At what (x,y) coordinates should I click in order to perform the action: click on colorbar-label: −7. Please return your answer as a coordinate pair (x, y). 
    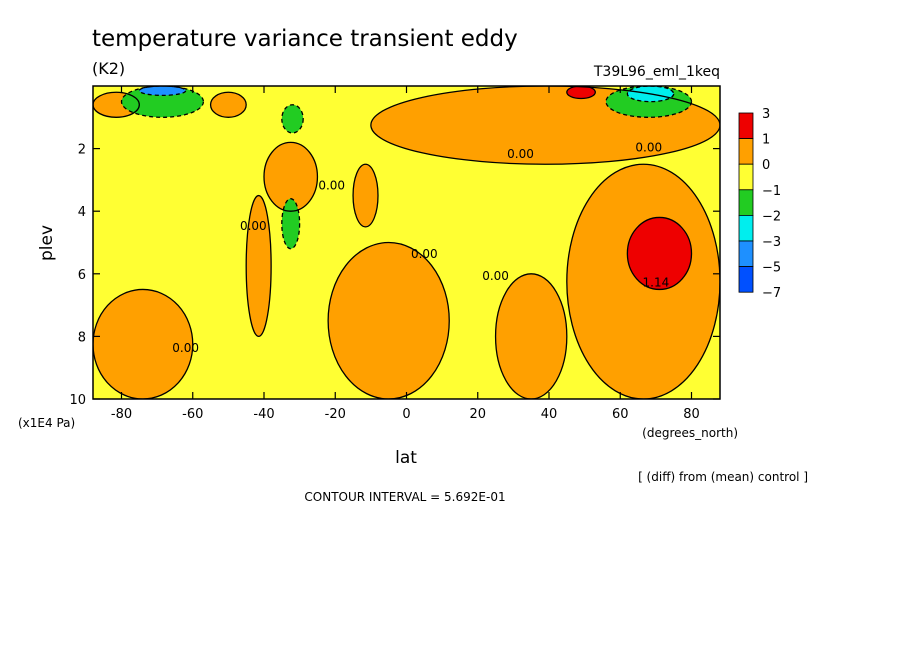
    Looking at the image, I should click on (771, 293).